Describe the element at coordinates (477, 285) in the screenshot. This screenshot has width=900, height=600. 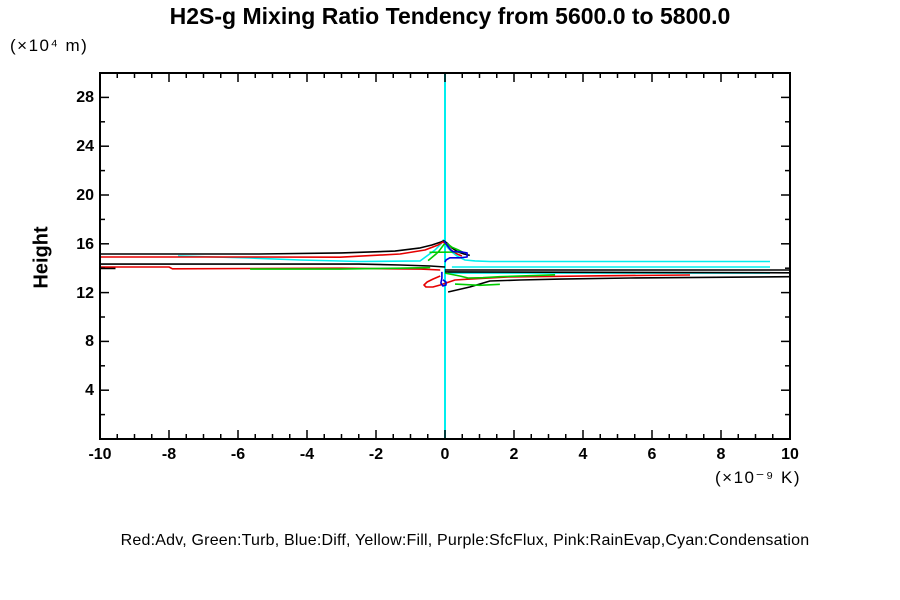
I see `series-turb-low` at that location.